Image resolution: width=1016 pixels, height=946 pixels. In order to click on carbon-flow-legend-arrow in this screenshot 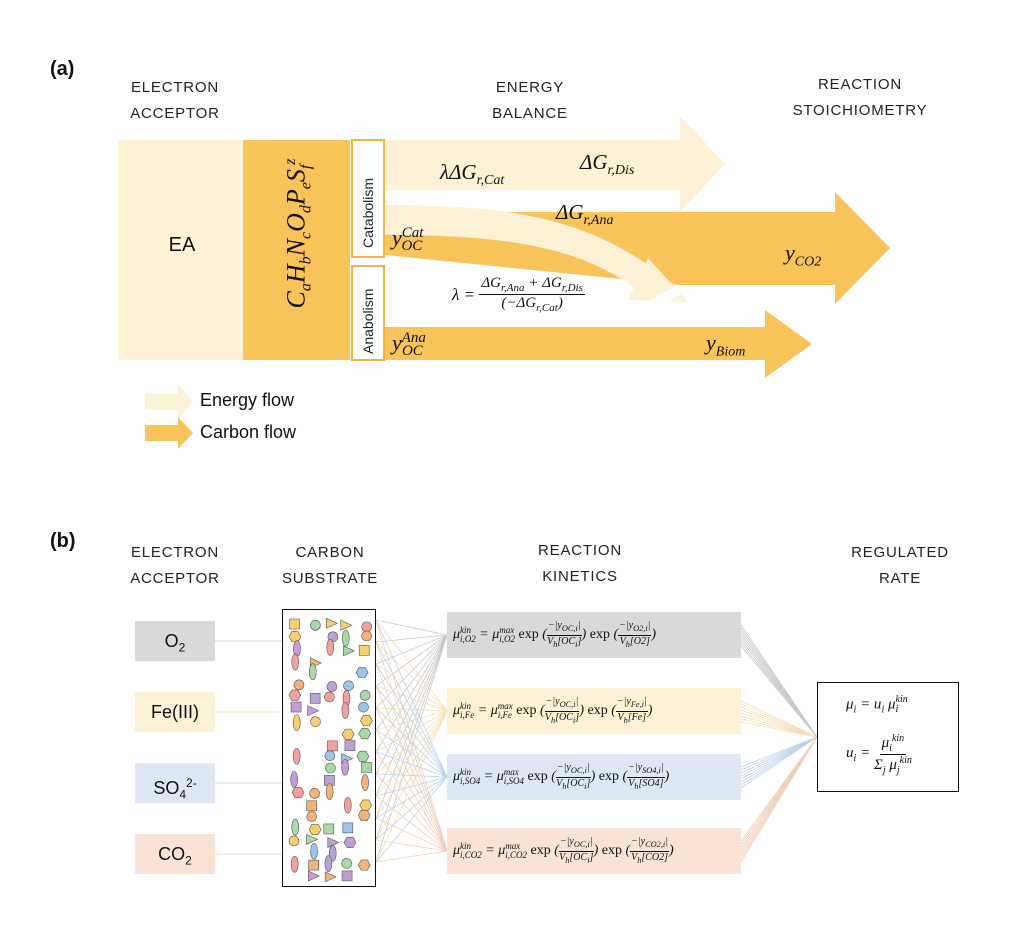, I will do `click(169, 433)`.